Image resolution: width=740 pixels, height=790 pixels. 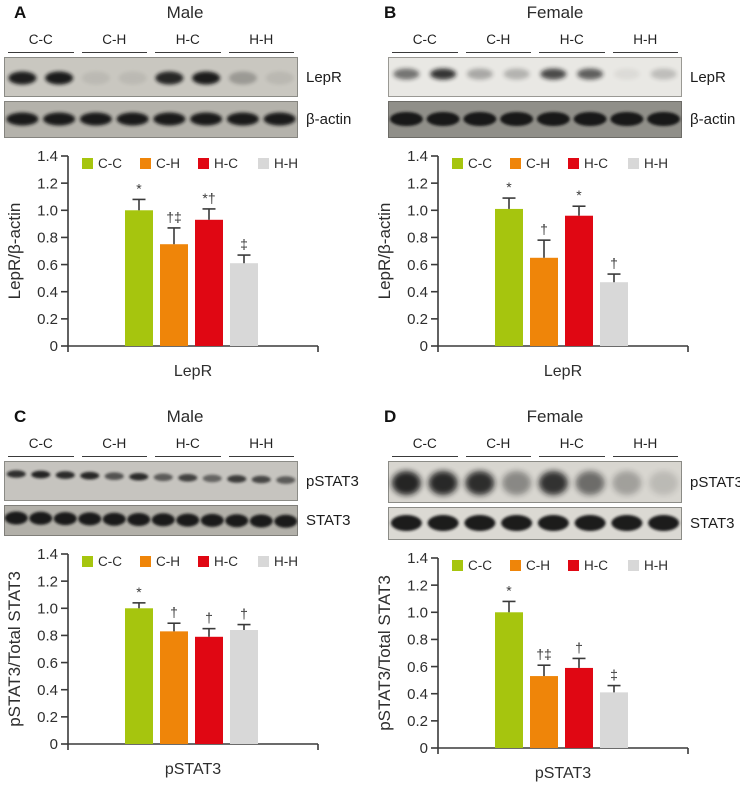 What do you see at coordinates (555, 418) in the screenshot?
I see `panel-d-header: D Female` at bounding box center [555, 418].